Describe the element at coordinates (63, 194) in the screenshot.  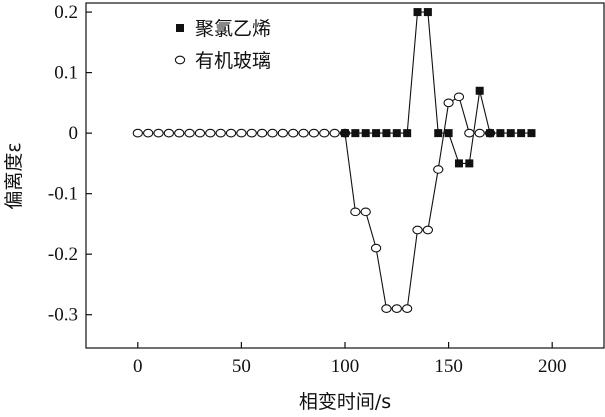
I see `y-tick-label: -0.1` at that location.